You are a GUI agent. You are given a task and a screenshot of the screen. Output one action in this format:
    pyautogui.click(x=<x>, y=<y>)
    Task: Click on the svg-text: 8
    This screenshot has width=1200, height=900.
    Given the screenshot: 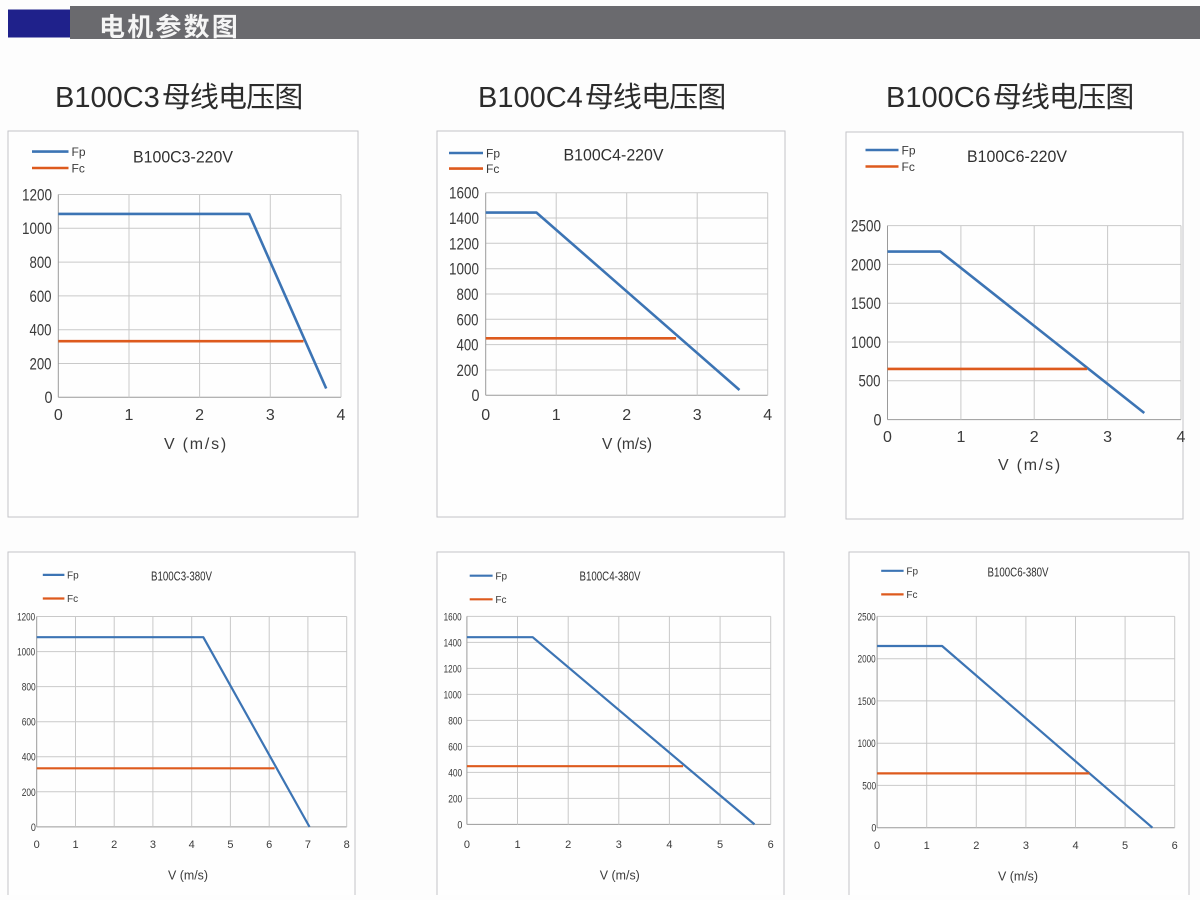 What is the action you would take?
    pyautogui.click(x=347, y=845)
    